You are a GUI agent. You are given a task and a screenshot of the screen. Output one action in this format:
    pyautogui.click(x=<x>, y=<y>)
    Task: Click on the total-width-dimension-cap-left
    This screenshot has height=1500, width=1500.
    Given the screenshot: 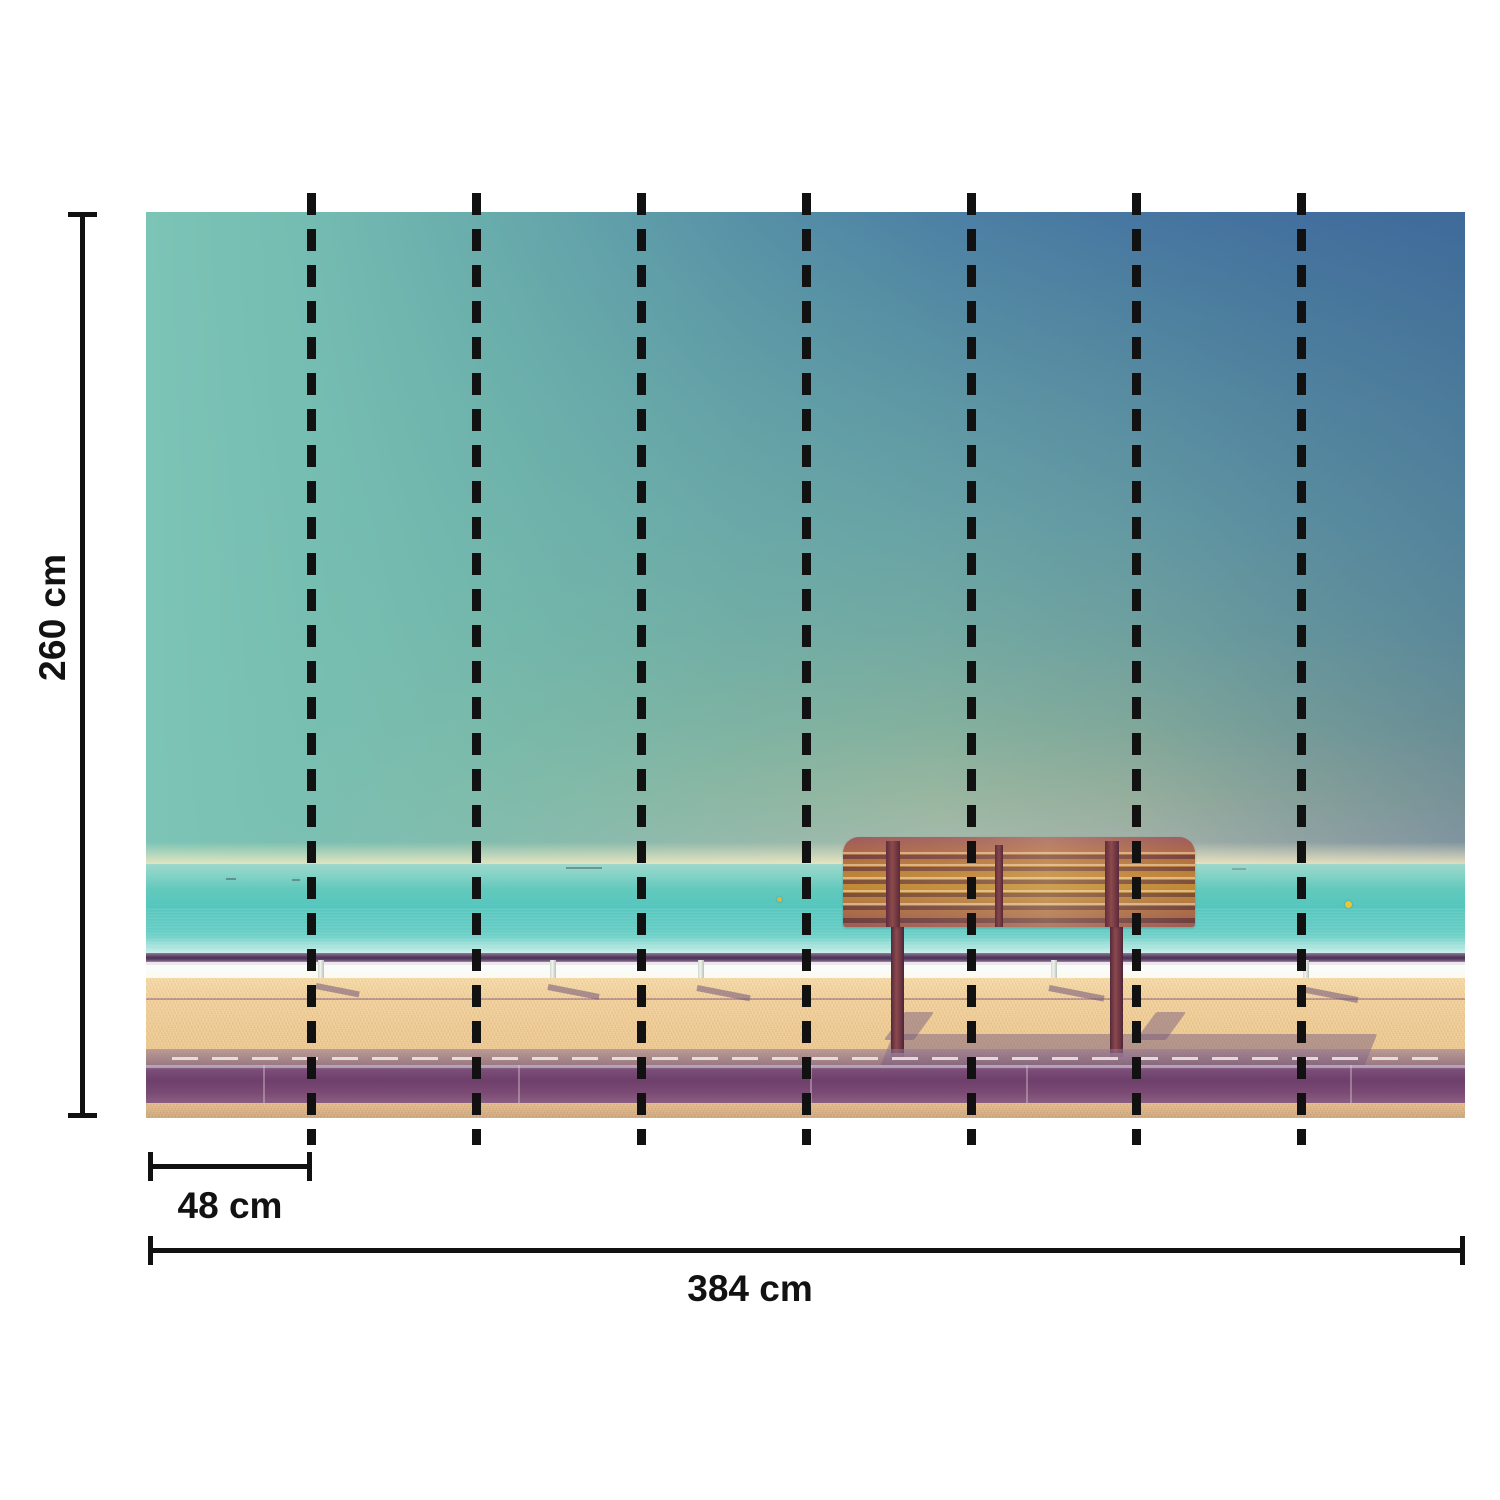 What is the action you would take?
    pyautogui.click(x=150, y=1250)
    